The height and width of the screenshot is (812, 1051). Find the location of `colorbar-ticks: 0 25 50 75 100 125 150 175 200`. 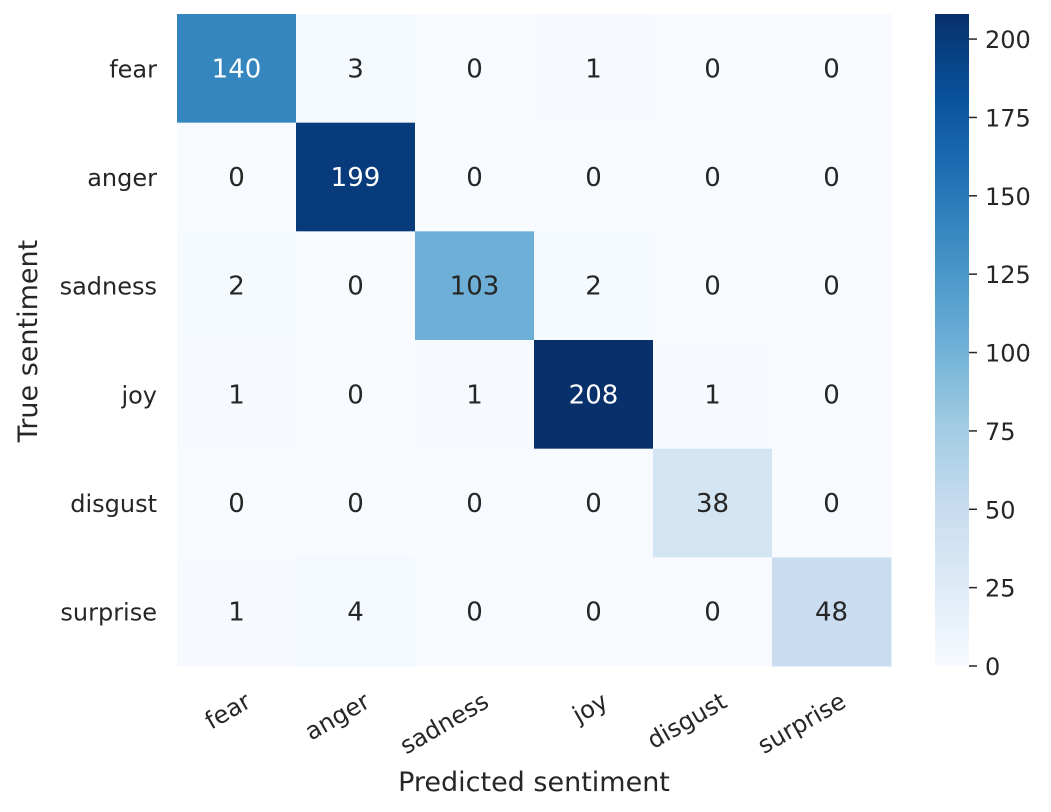

colorbar-ticks: 0 25 50 75 100 125 150 175 200 is located at coordinates (1000, 353).